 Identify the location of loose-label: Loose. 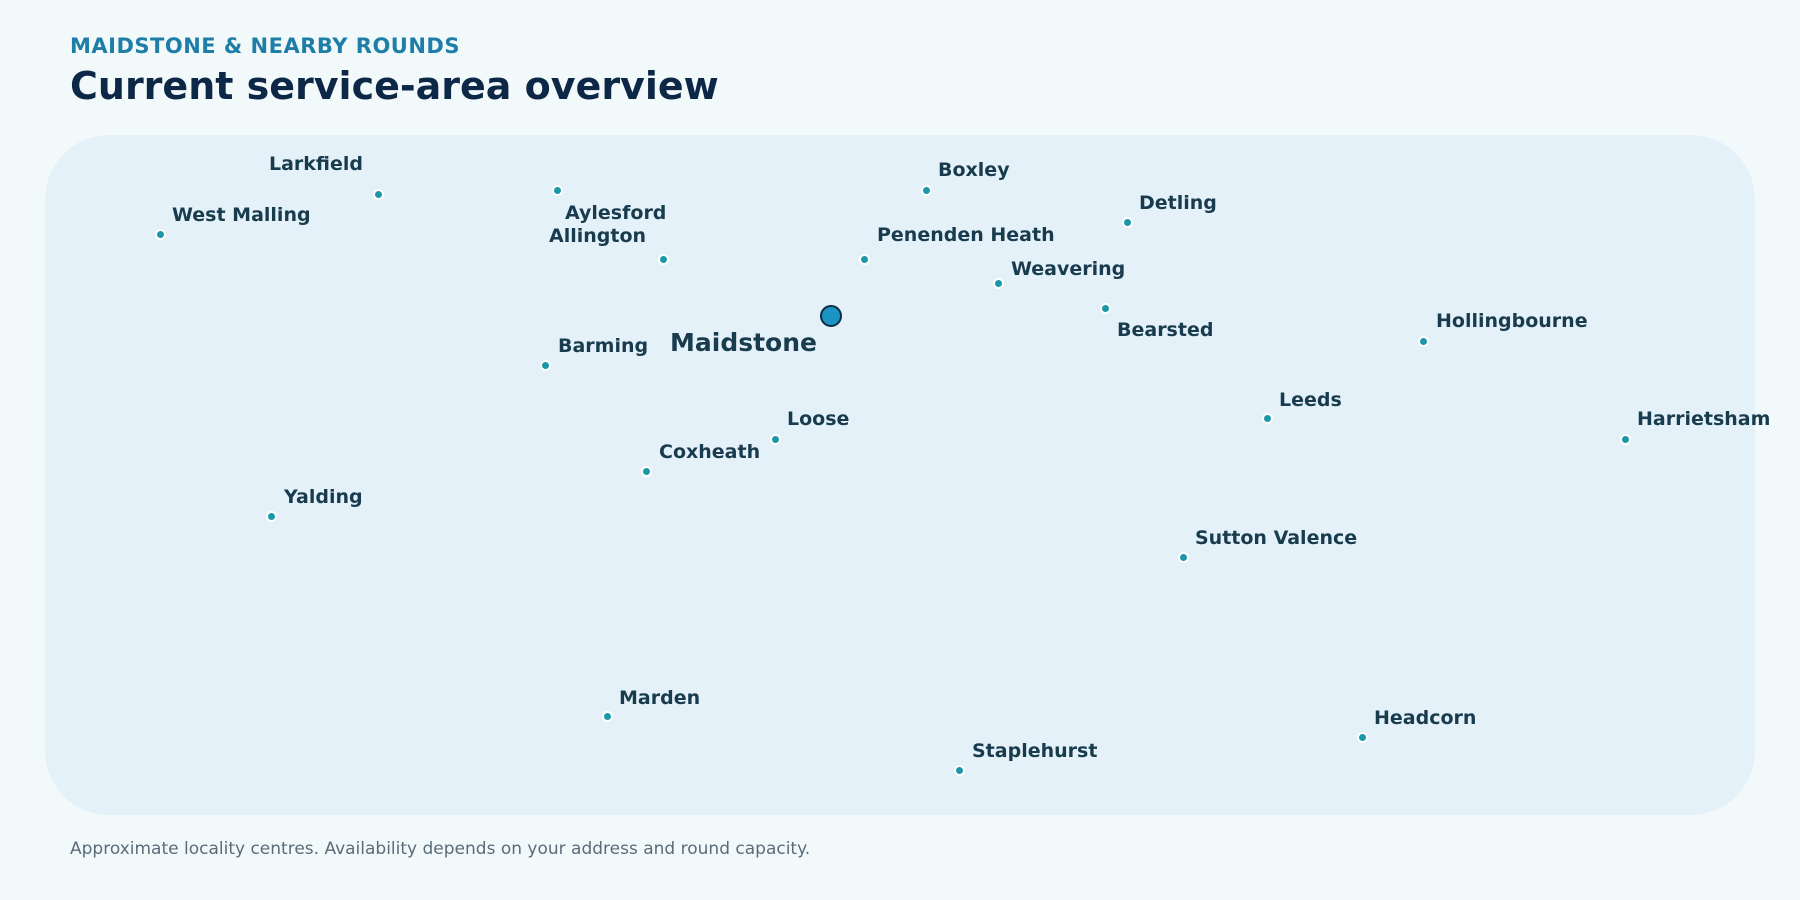
(818, 419).